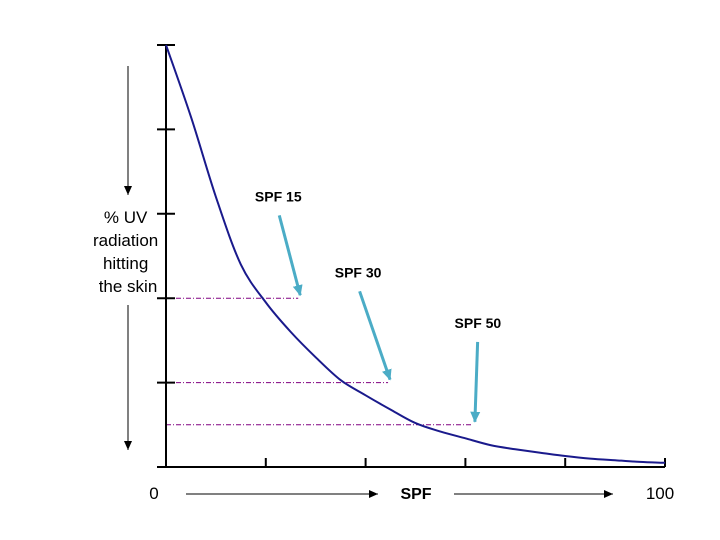 This screenshot has height=540, width=720. Describe the element at coordinates (128, 252) in the screenshot. I see `y-axis-label: % UV radiation hitting the skin` at that location.